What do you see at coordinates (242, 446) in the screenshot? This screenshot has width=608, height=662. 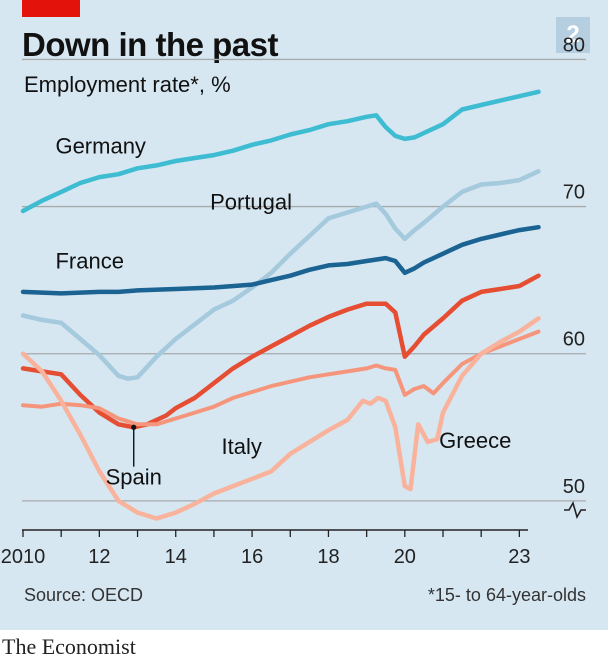 I see `series-label-italy: Italy` at bounding box center [242, 446].